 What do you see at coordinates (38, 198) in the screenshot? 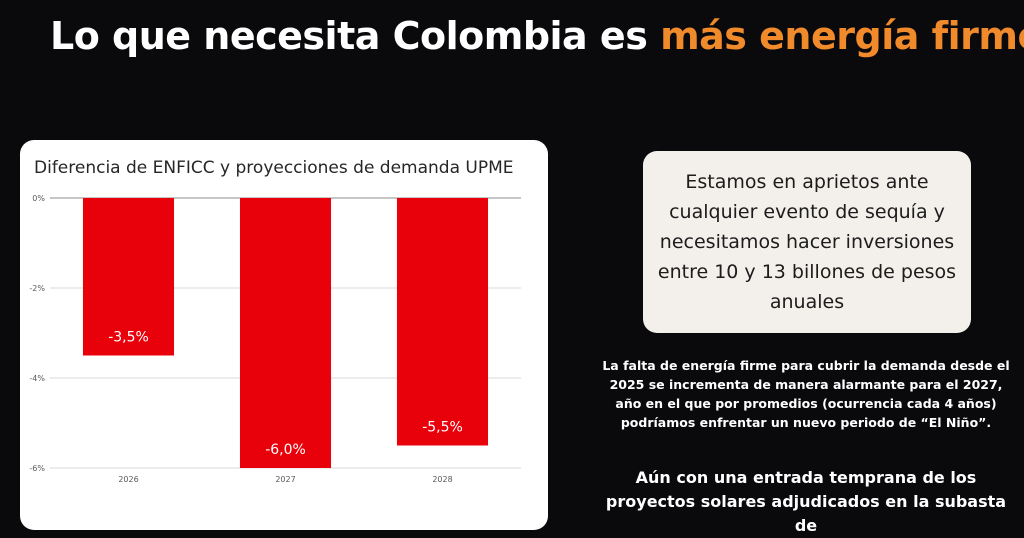
I see `y-tick-label: 0%` at bounding box center [38, 198].